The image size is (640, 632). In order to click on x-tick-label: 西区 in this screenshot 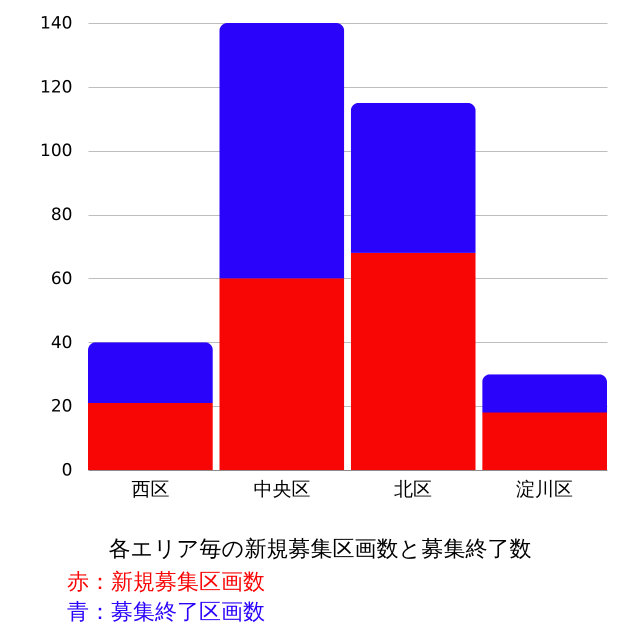, I will do `click(150, 489)`.